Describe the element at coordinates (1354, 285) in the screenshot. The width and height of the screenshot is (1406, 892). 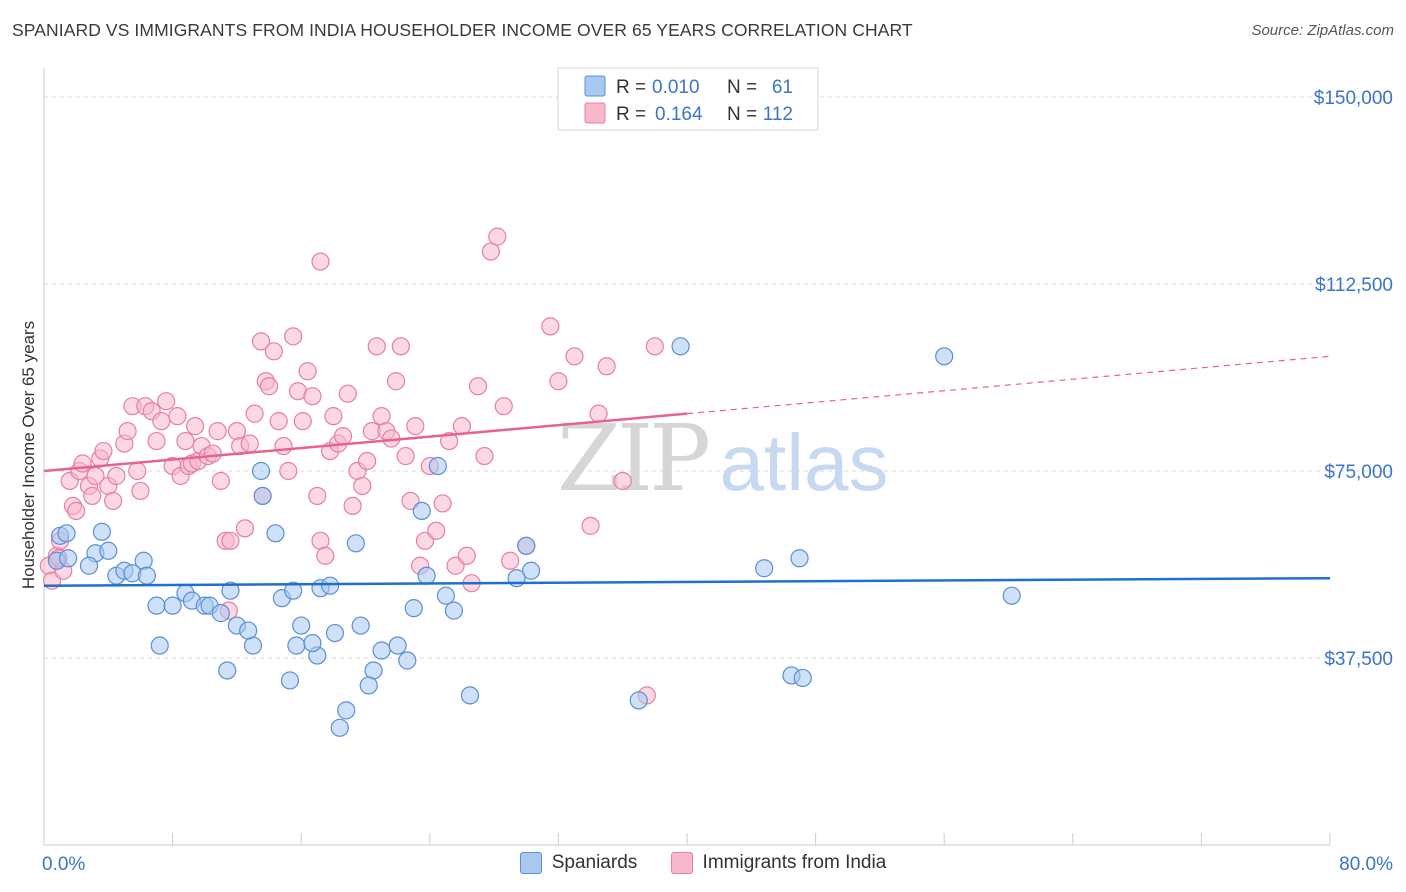
I see `y-tick-label: $112,500` at that location.